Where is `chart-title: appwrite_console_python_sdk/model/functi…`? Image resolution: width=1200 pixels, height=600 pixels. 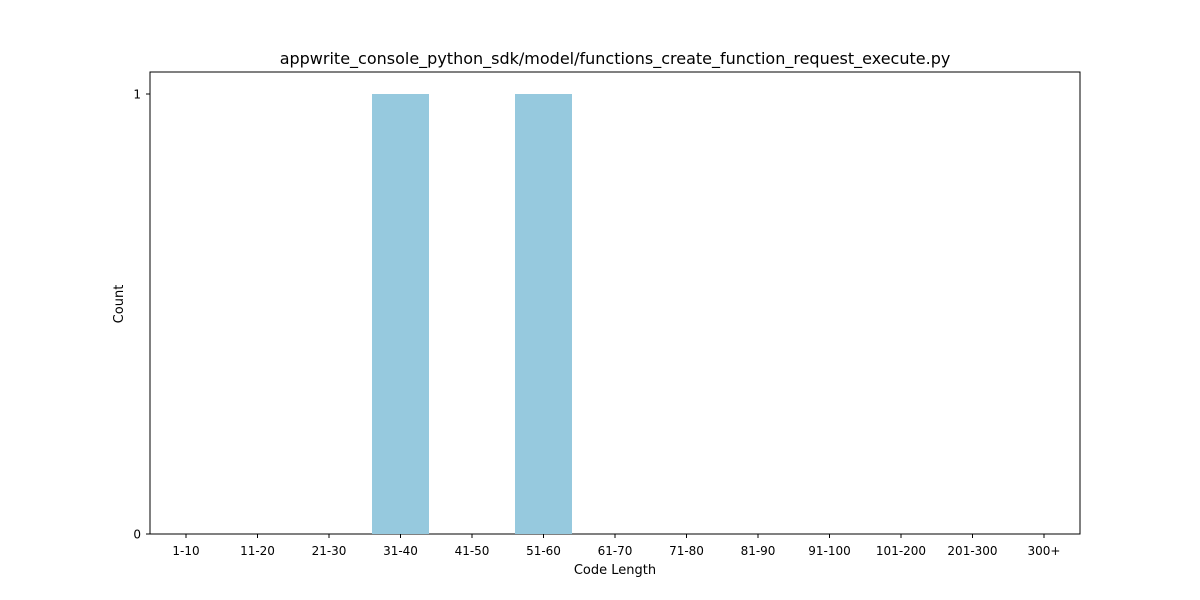 chart-title: appwrite_console_python_sdk/model/functi… is located at coordinates (615, 59).